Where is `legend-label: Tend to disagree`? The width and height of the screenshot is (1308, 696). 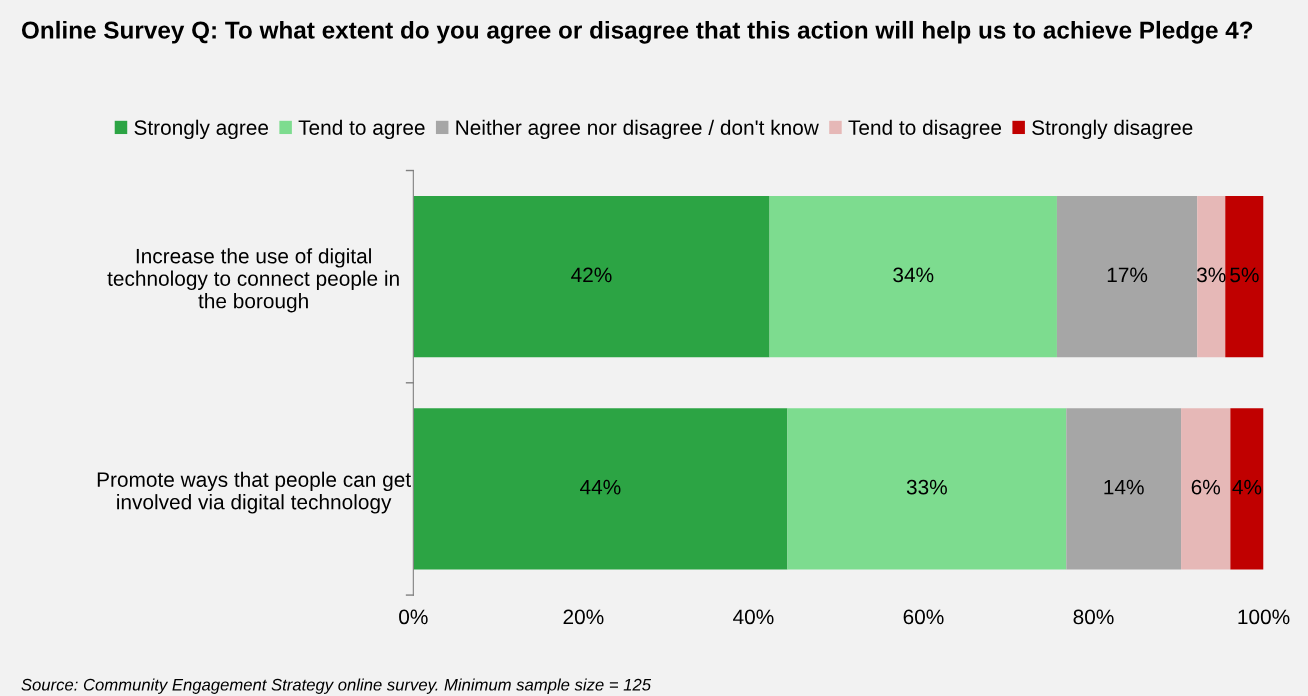
legend-label: Tend to disagree is located at coordinates (925, 129).